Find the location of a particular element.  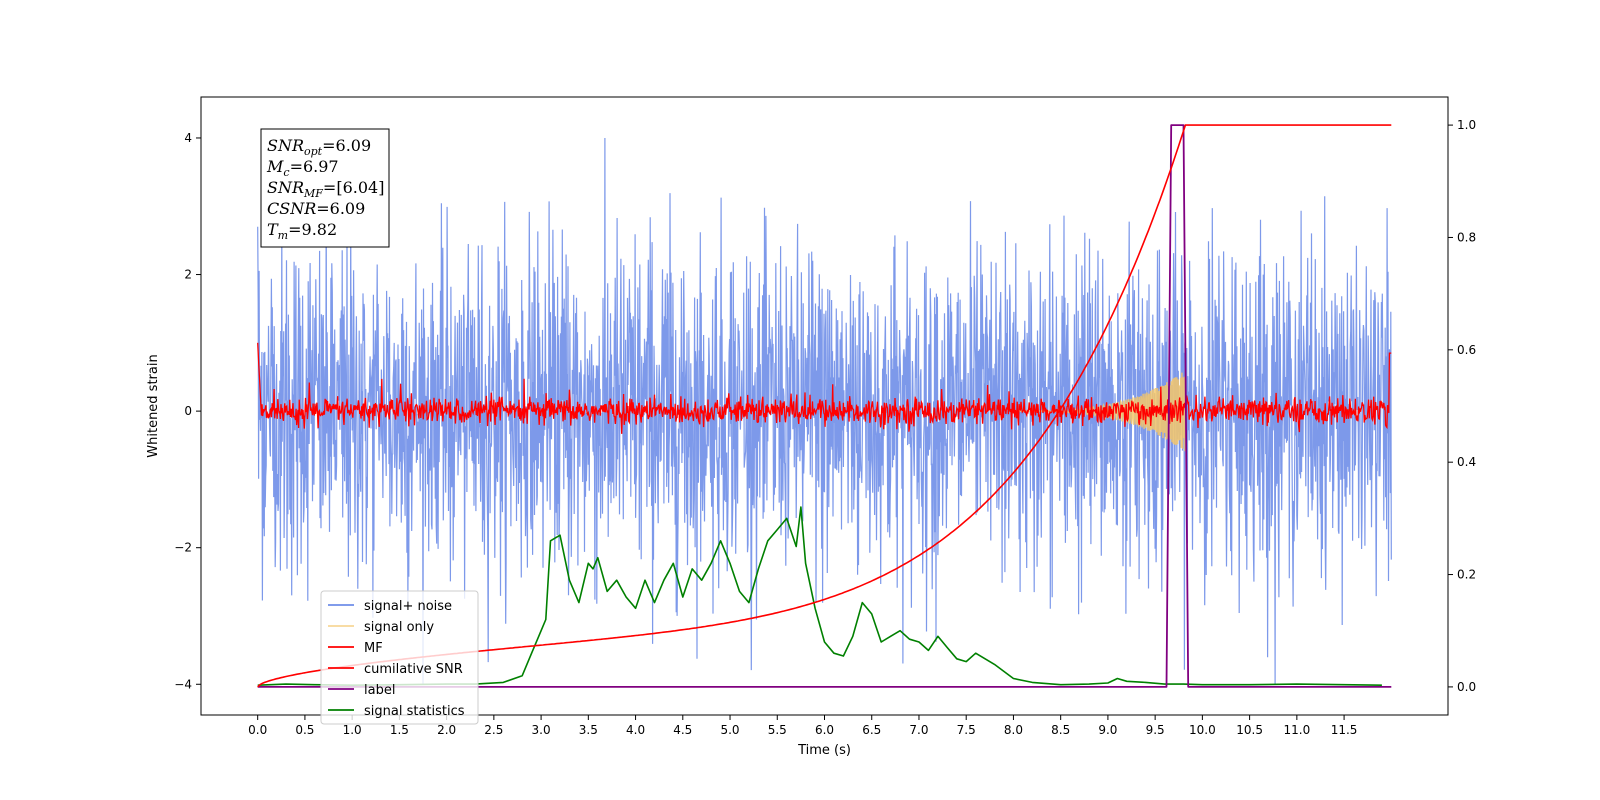

x-tick-label: 0.5 is located at coordinates (304, 730).